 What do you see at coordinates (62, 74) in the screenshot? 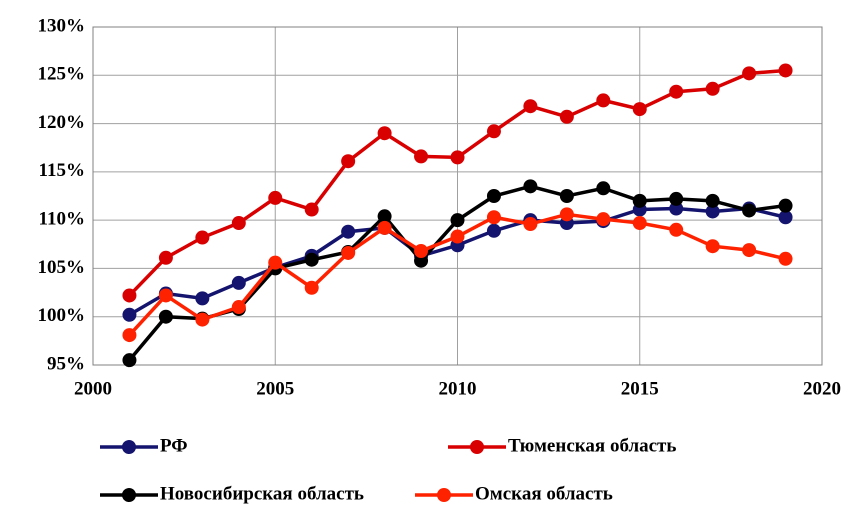
I see `y-tick-label: 125%` at bounding box center [62, 74].